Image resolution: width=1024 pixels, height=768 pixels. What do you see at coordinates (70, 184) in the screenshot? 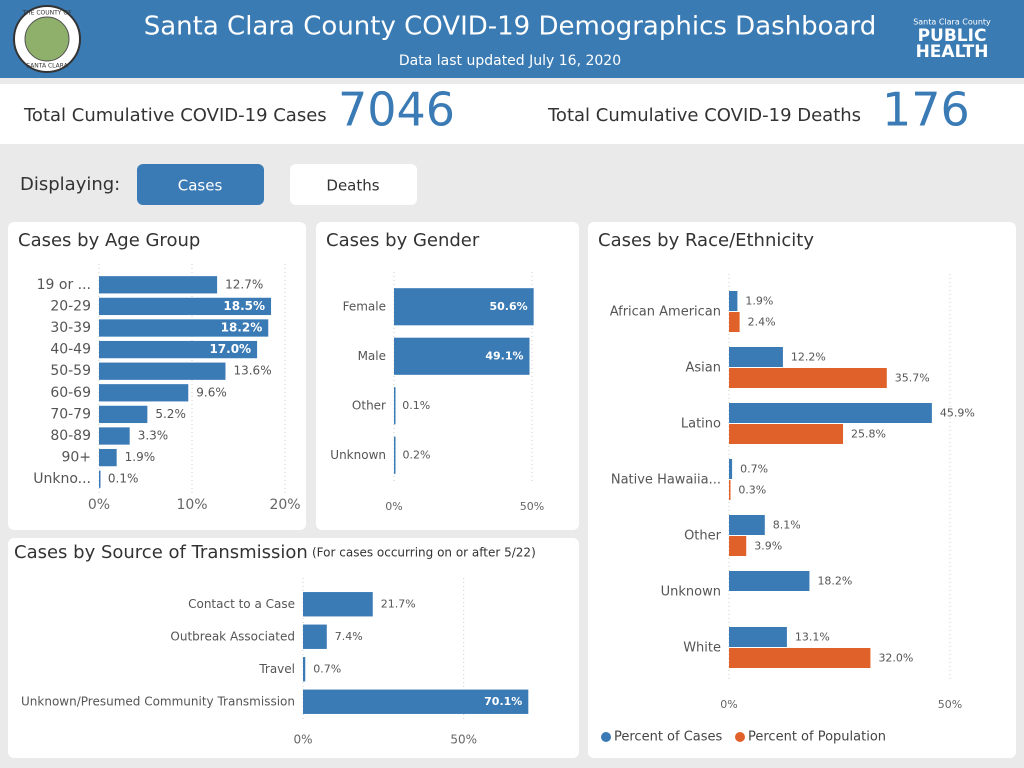
I see `filter-label: Displaying:` at bounding box center [70, 184].